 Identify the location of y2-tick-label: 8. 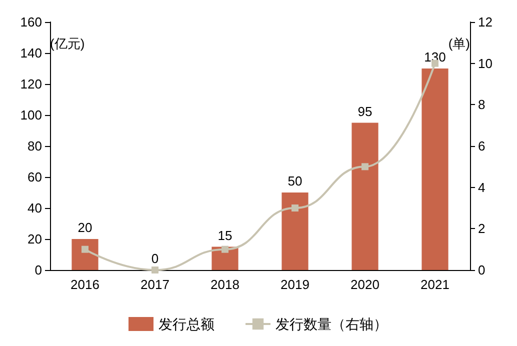
(482, 104).